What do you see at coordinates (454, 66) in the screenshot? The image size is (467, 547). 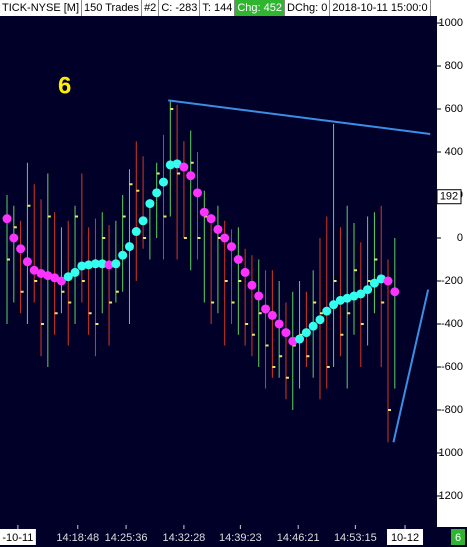 I see `y-tick-label: 800` at bounding box center [454, 66].